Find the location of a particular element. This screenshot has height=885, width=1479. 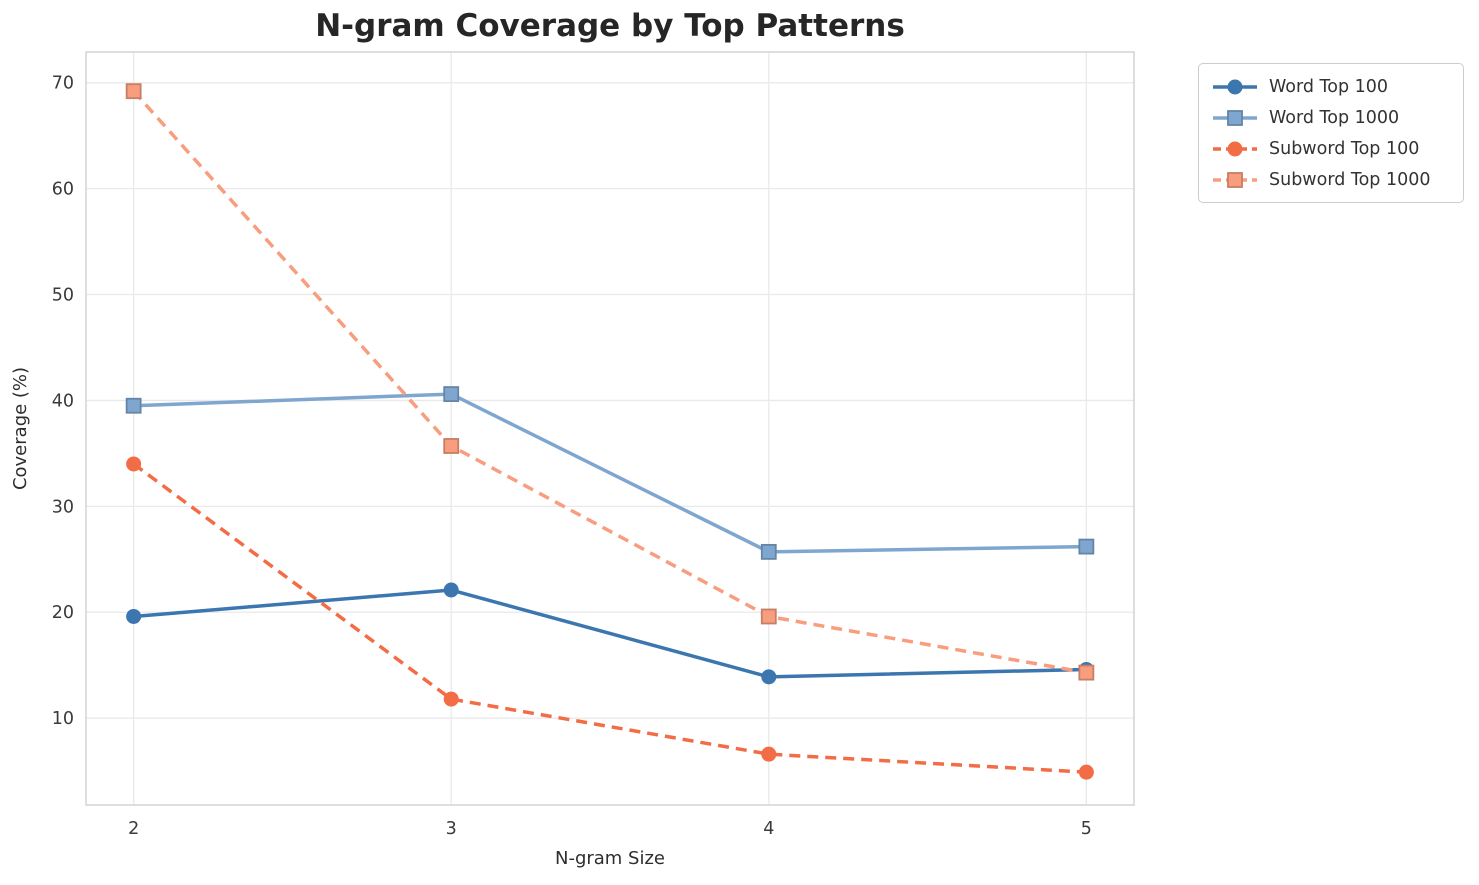

x-tick-label: 4 is located at coordinates (768, 829).